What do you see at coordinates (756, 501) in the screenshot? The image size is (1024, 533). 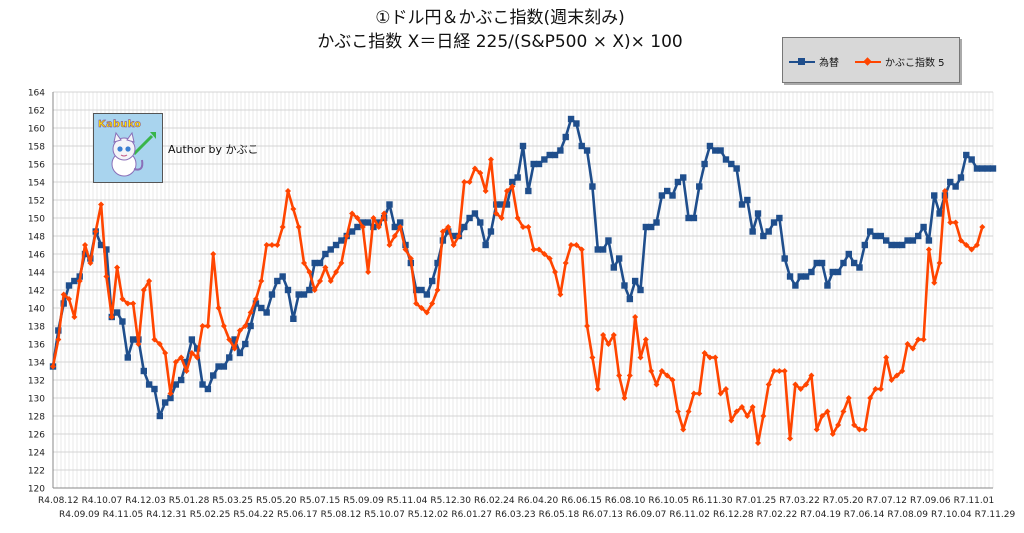 I see `x-tick-label: R7.01.25` at bounding box center [756, 501].